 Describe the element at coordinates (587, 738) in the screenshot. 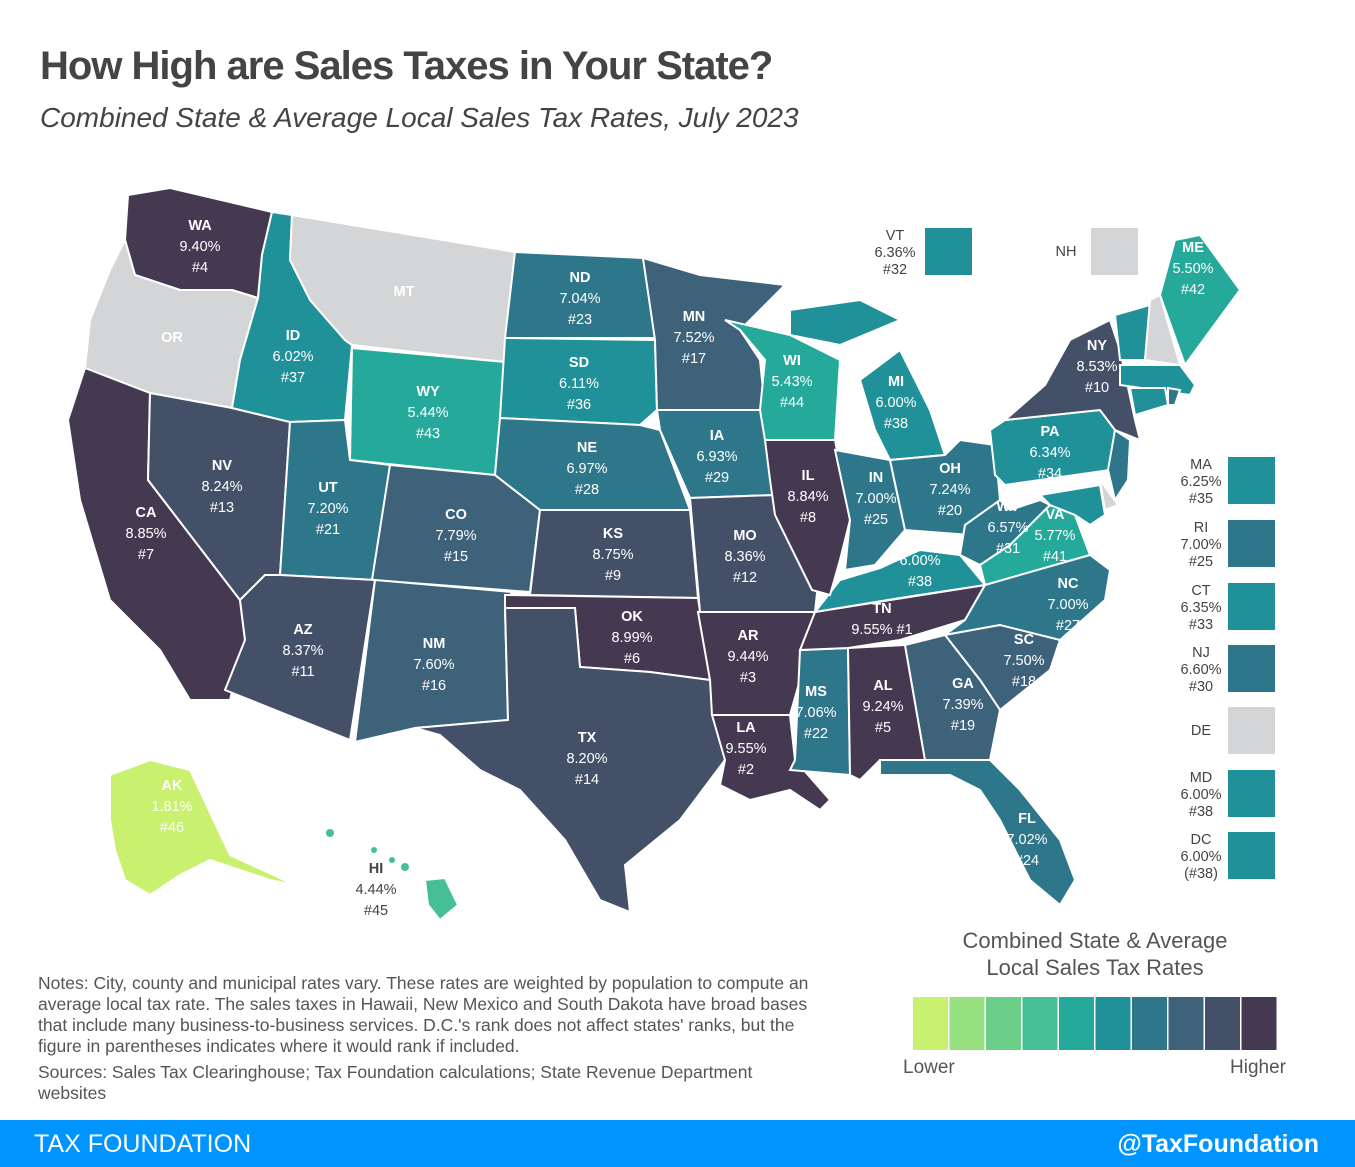

I see `state-label-tx: TX` at that location.